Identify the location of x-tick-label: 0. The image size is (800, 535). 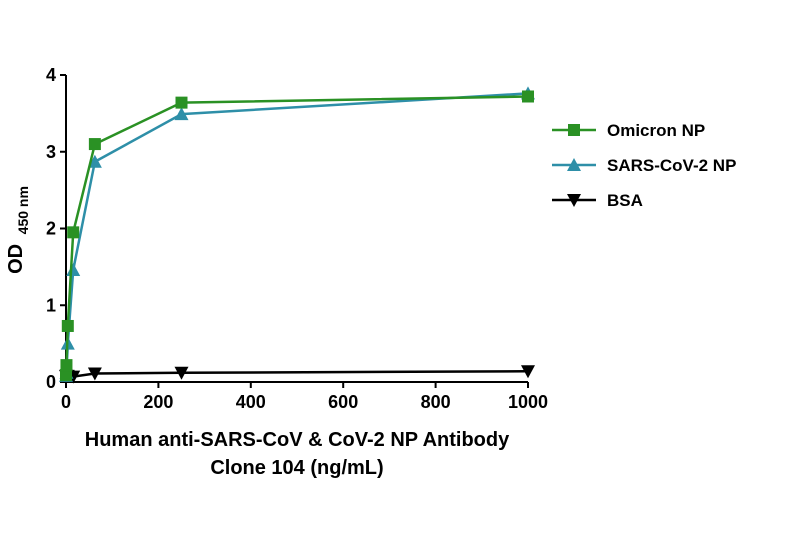
(66, 402).